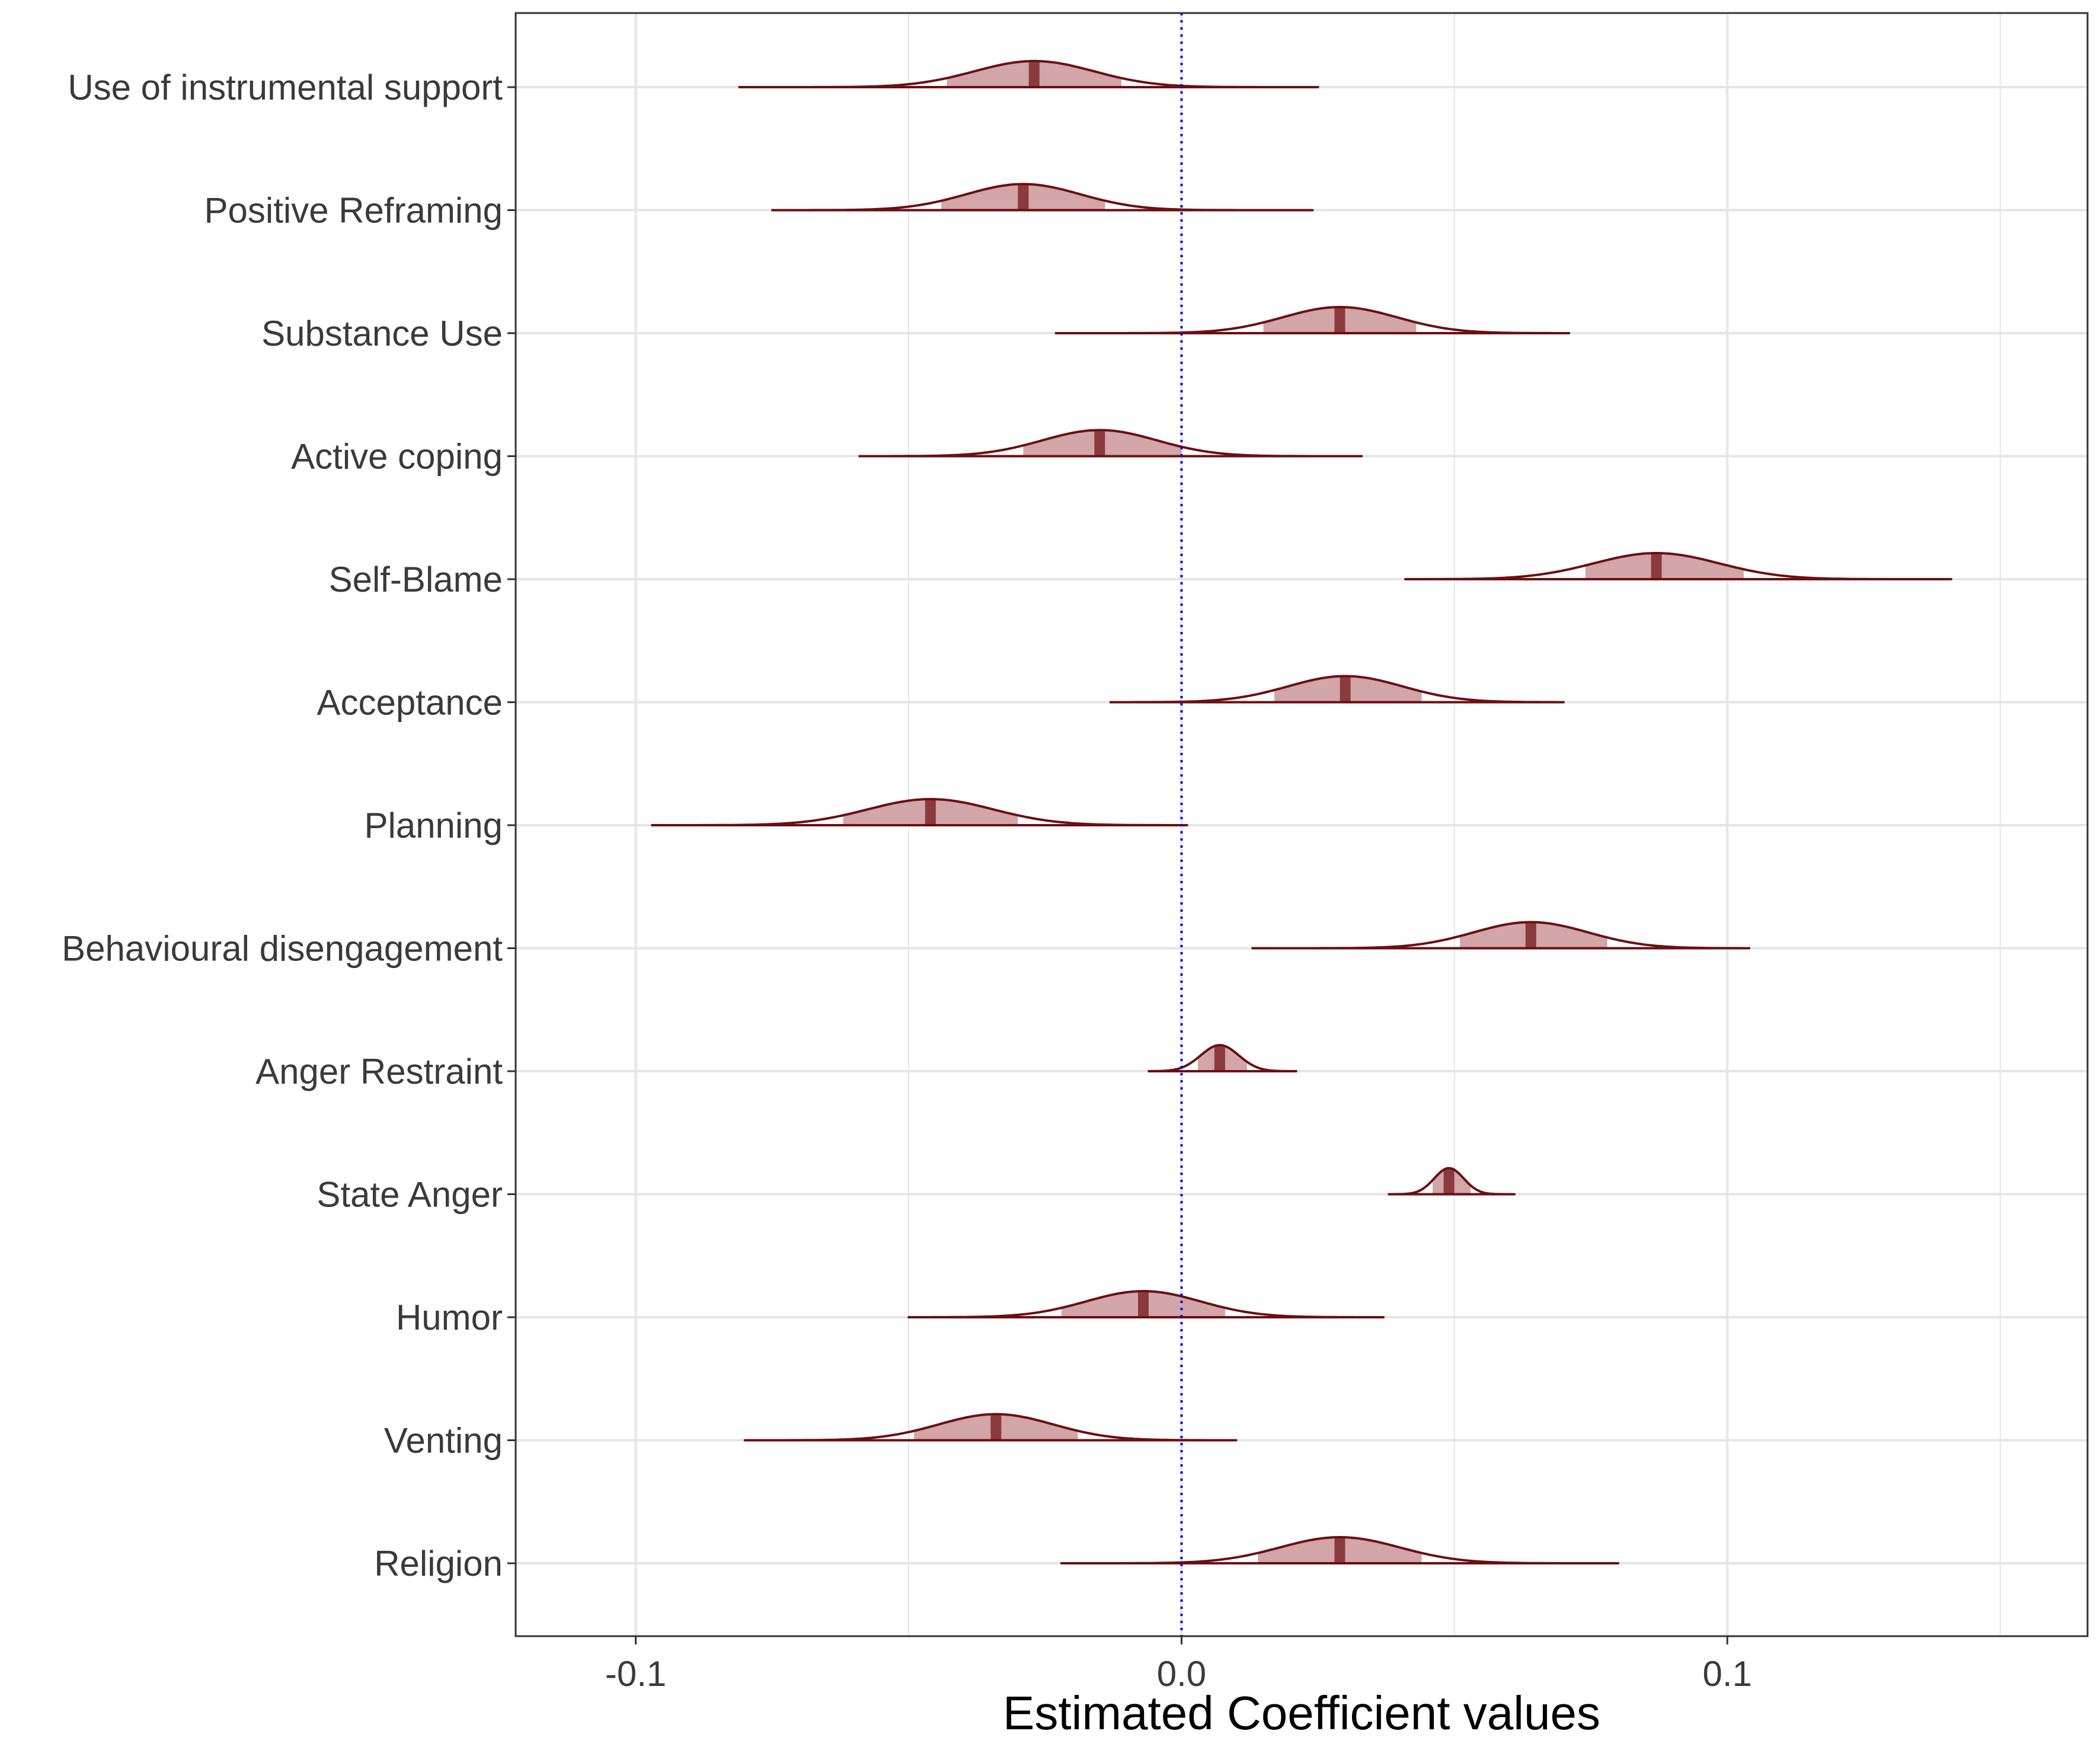 The height and width of the screenshot is (1750, 2100). I want to click on density-planning, so click(919, 812).